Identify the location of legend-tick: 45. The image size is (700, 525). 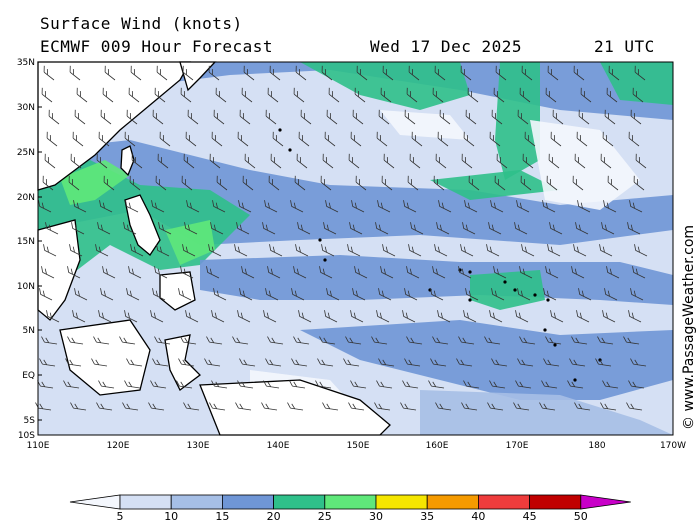
(530, 516).